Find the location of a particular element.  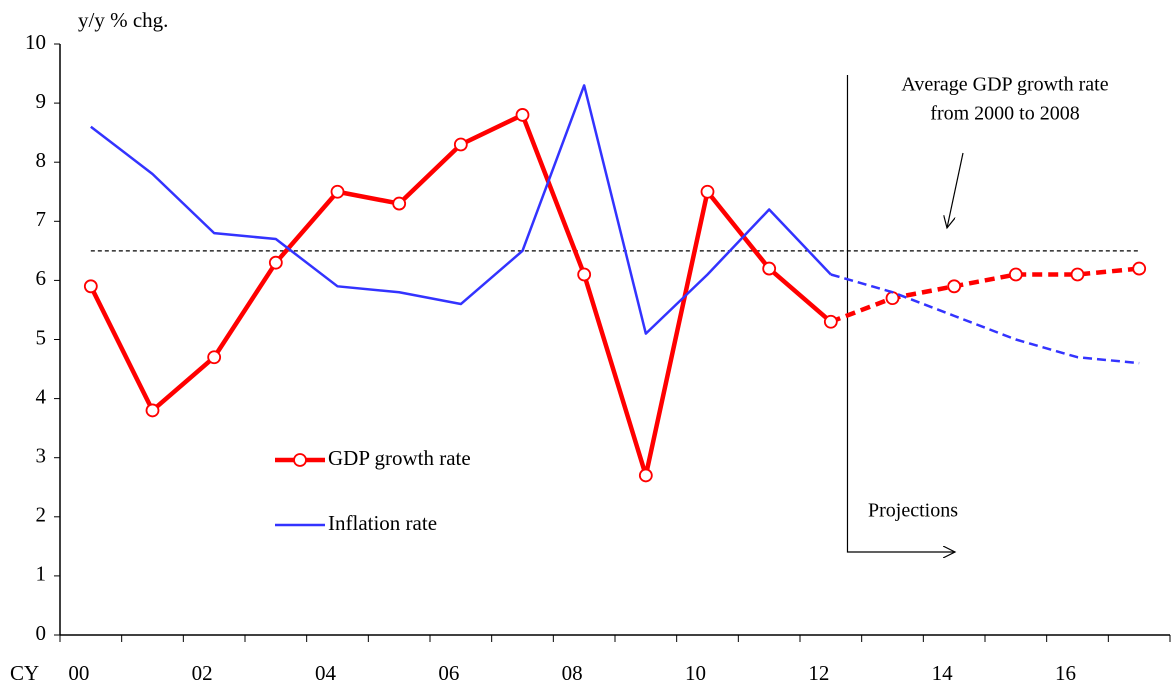

x-tick-label: 02 is located at coordinates (202, 673).